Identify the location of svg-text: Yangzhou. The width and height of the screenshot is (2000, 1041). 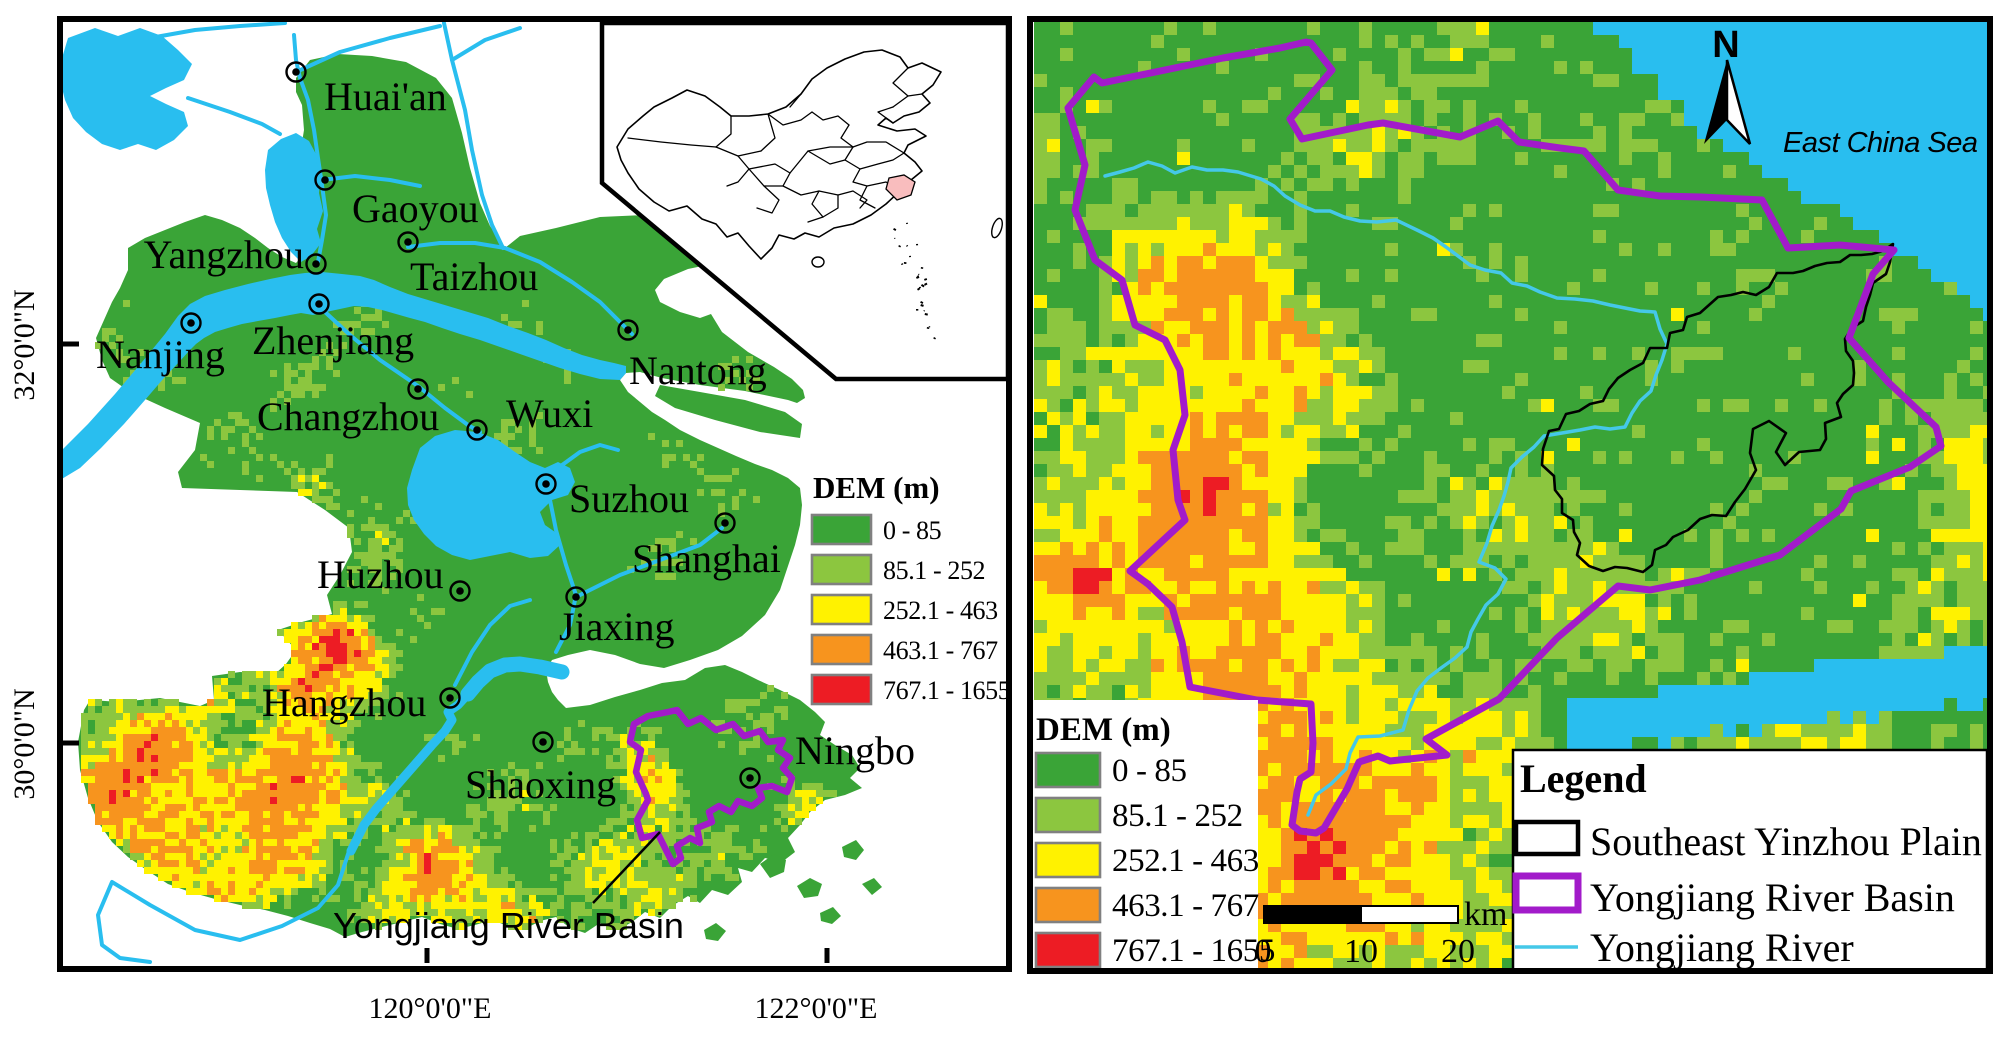
(224, 254).